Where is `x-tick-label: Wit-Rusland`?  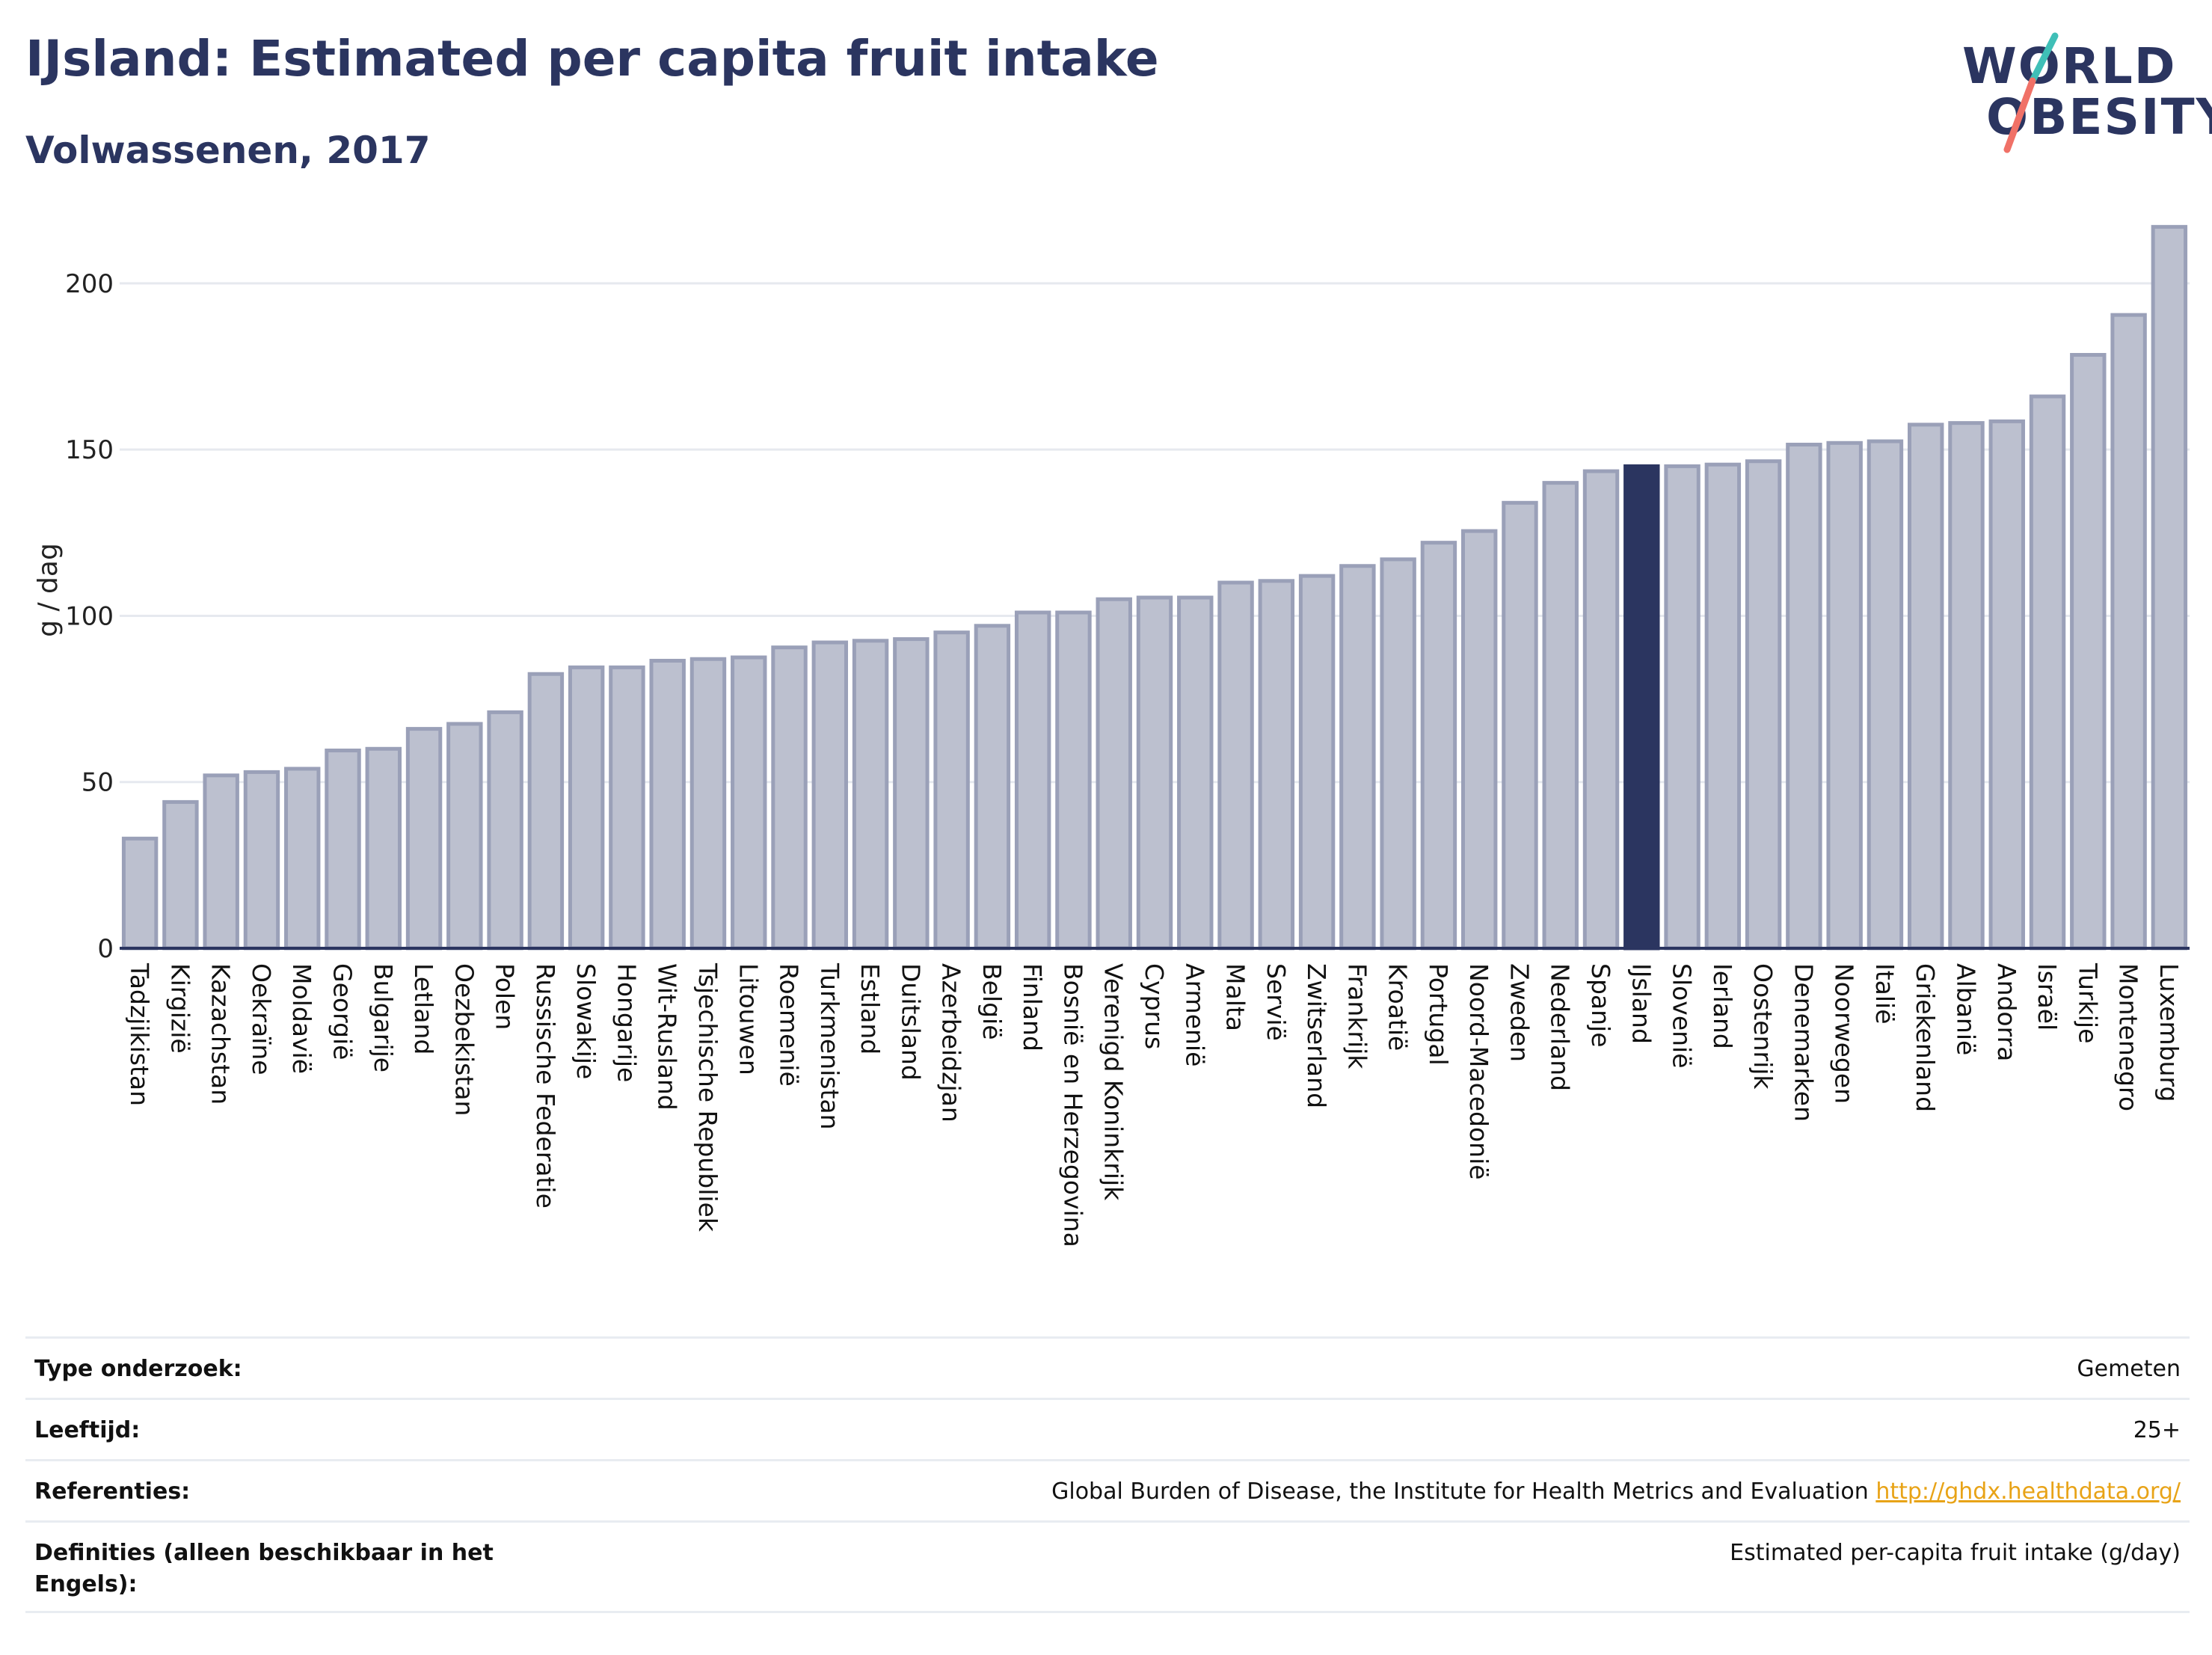
x-tick-label: Wit-Rusland is located at coordinates (667, 1037).